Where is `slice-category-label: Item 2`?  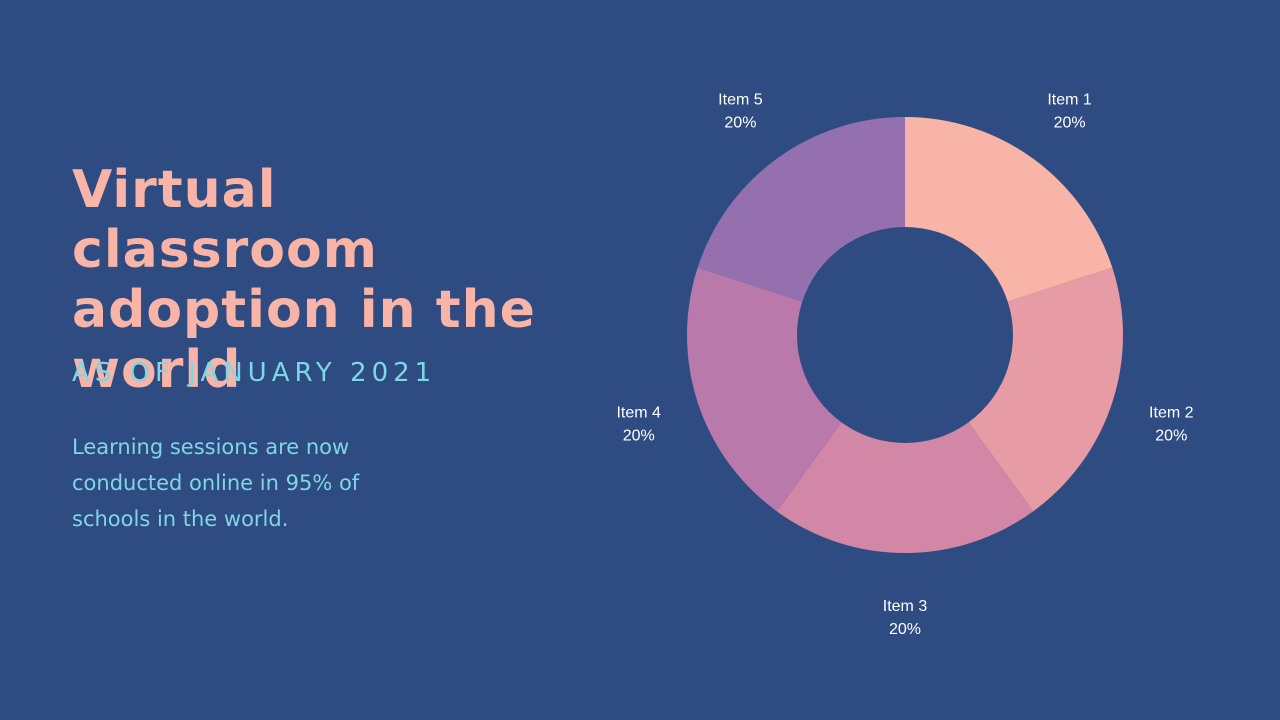 slice-category-label: Item 2 is located at coordinates (1171, 413).